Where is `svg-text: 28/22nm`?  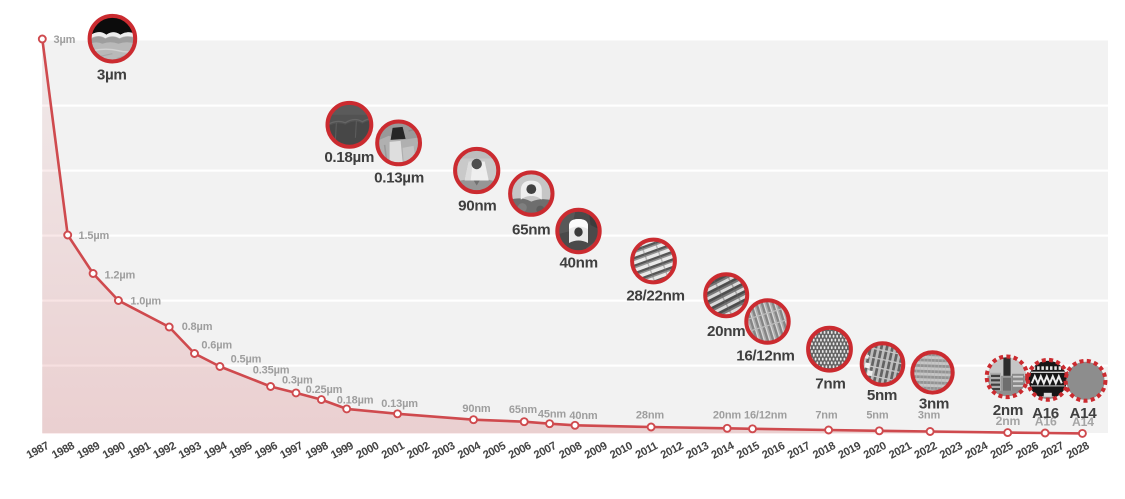 svg-text: 28/22nm is located at coordinates (655, 296).